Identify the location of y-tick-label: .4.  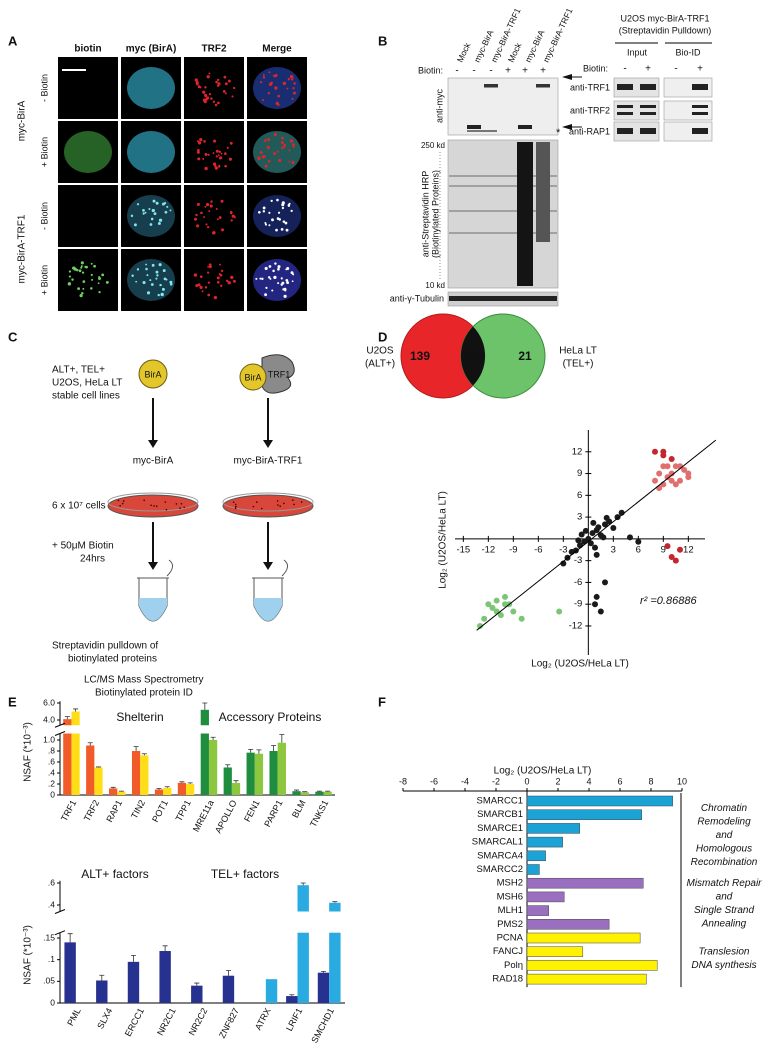
(51, 904).